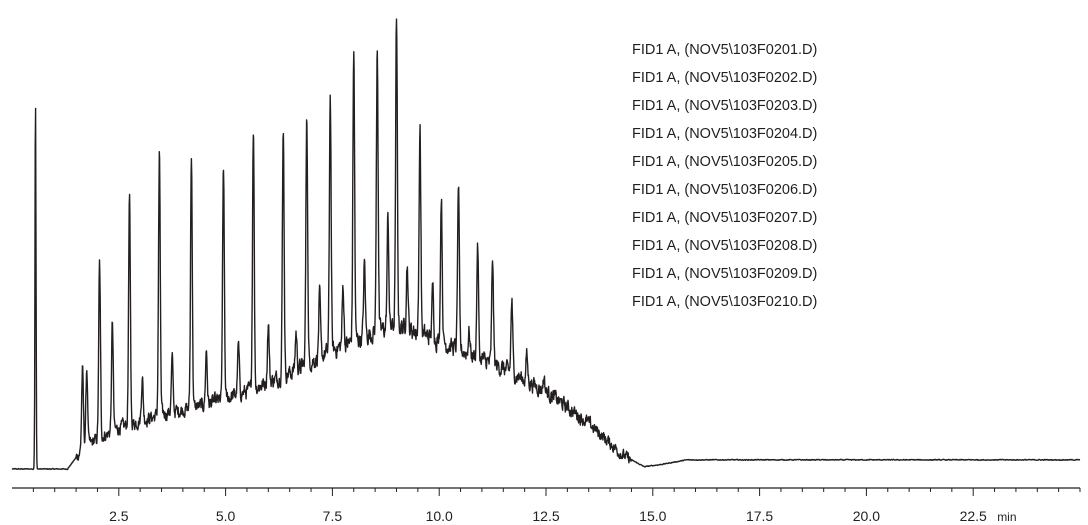 Image resolution: width=1088 pixels, height=525 pixels. Describe the element at coordinates (652, 516) in the screenshot. I see `x-tick-label: 15.0` at that location.